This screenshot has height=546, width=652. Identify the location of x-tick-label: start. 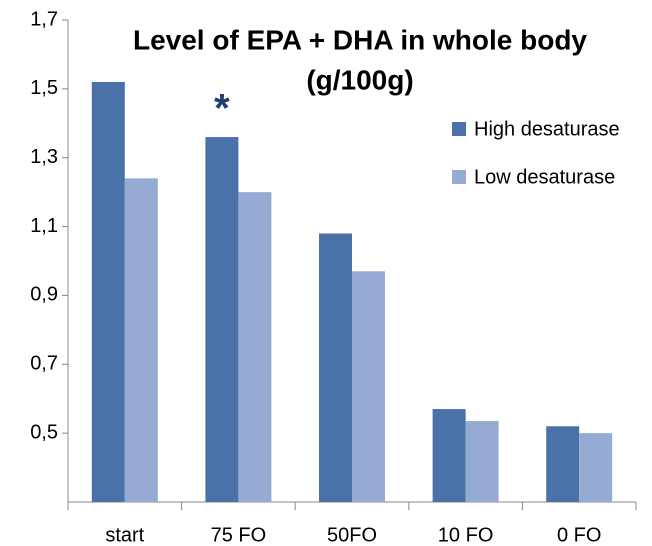
(124, 535).